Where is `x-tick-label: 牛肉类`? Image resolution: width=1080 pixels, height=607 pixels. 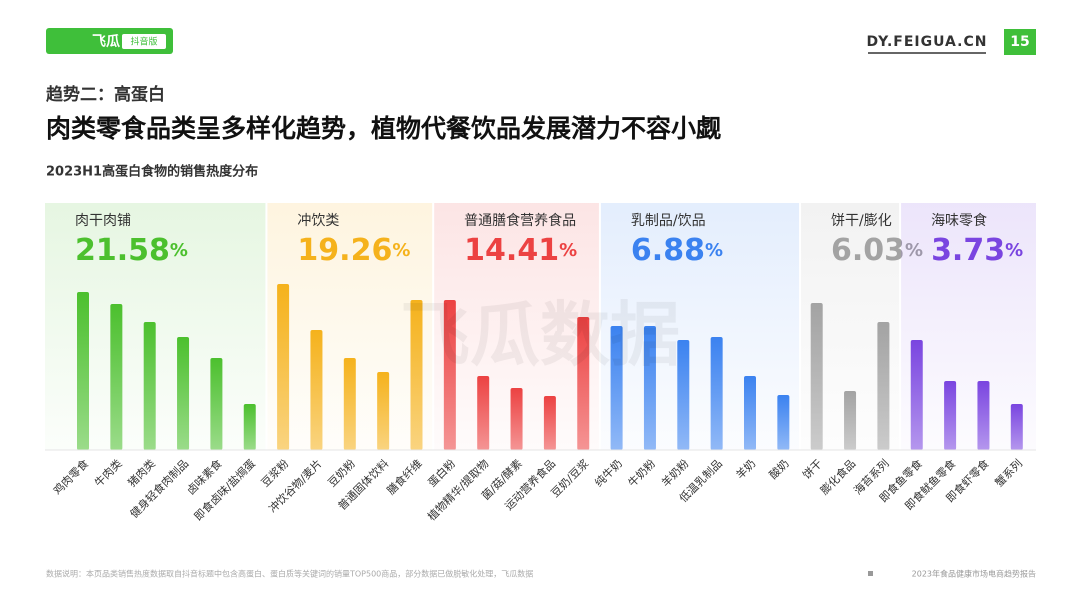 x-tick-label: 牛肉类 is located at coordinates (107, 472).